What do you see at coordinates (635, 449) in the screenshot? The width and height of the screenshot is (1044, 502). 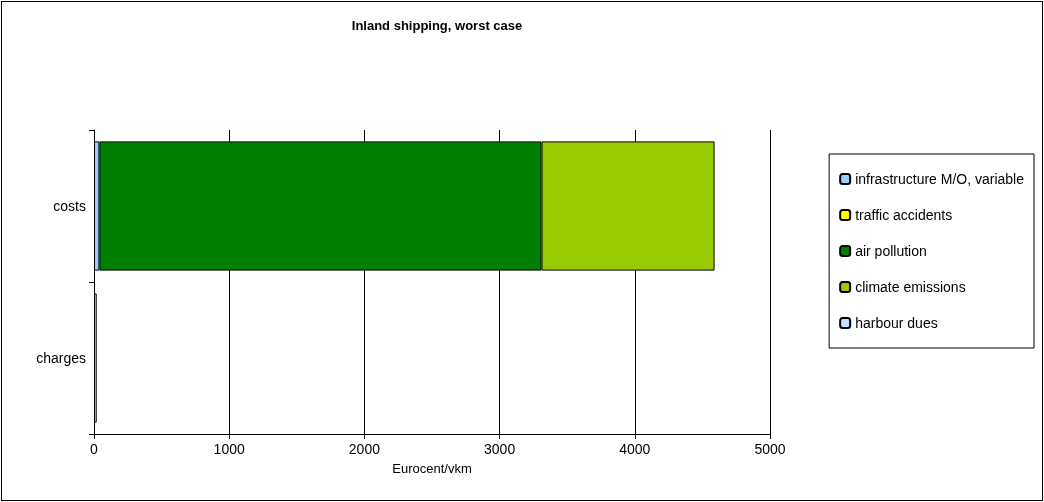 I see `x-tick-label: 4000` at bounding box center [635, 449].